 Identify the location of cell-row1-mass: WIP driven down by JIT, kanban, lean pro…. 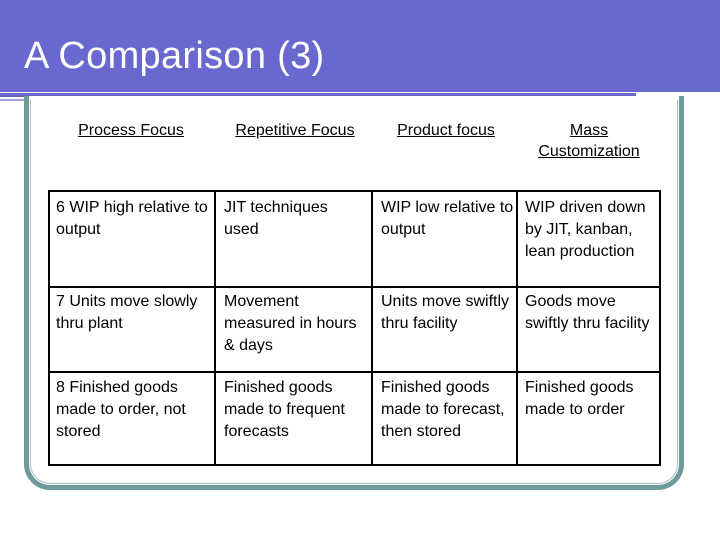
(585, 229).